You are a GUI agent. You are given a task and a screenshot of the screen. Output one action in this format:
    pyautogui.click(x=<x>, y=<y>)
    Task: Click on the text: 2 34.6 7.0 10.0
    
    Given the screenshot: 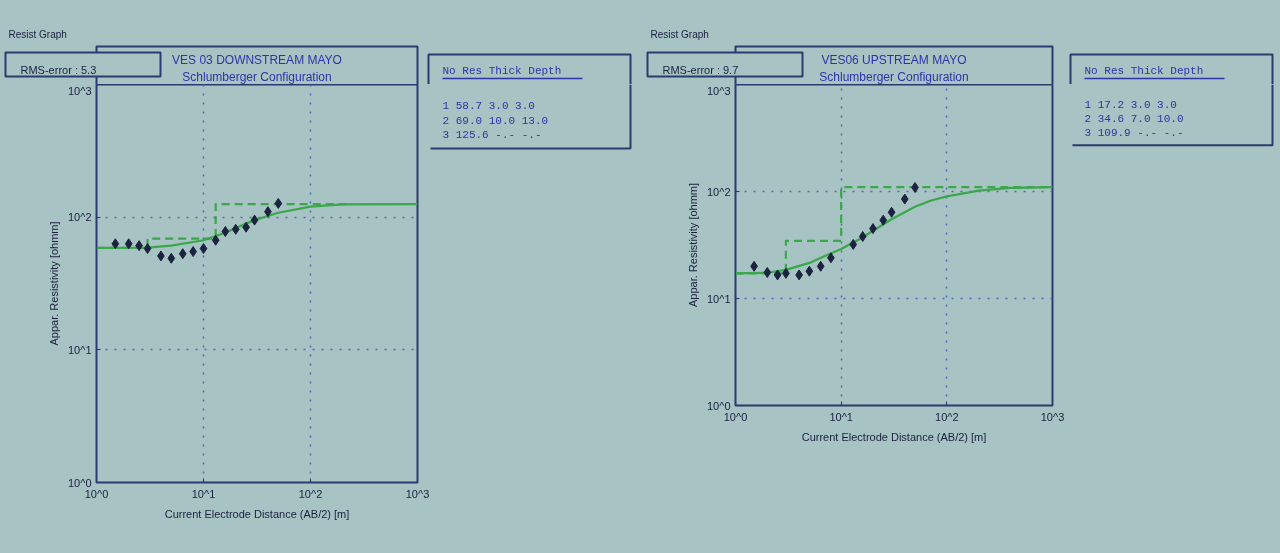 What is the action you would take?
    pyautogui.click(x=1134, y=118)
    